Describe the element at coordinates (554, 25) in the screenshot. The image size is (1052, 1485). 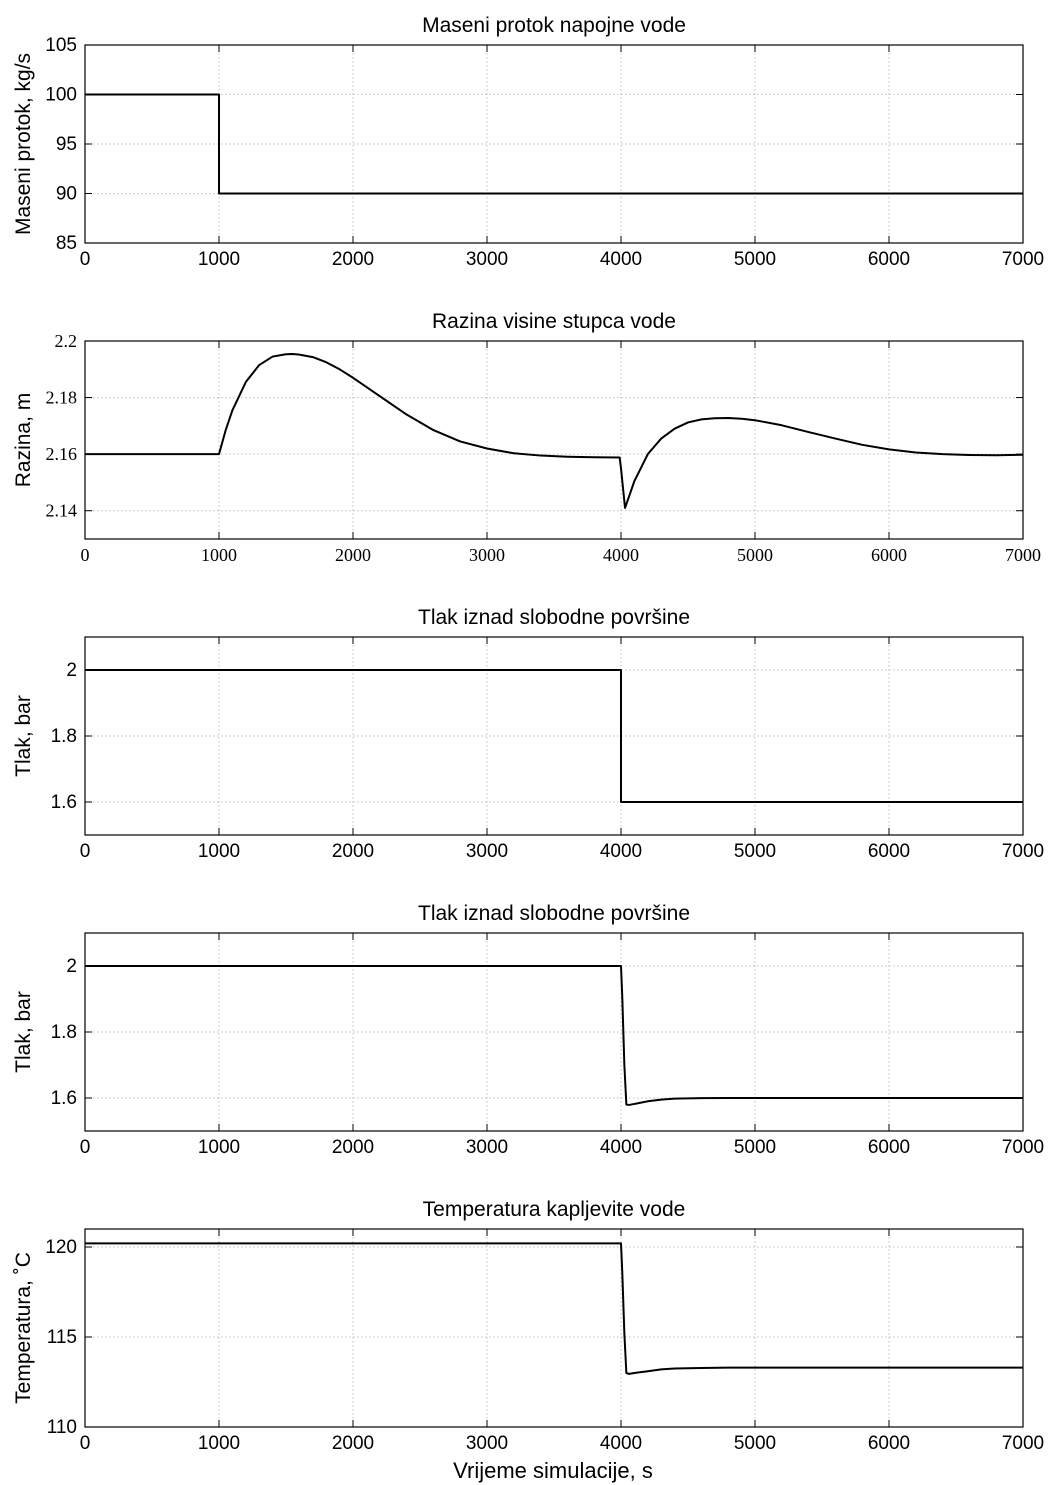
I see `chart-title: Maseni protok napojne vode` at that location.